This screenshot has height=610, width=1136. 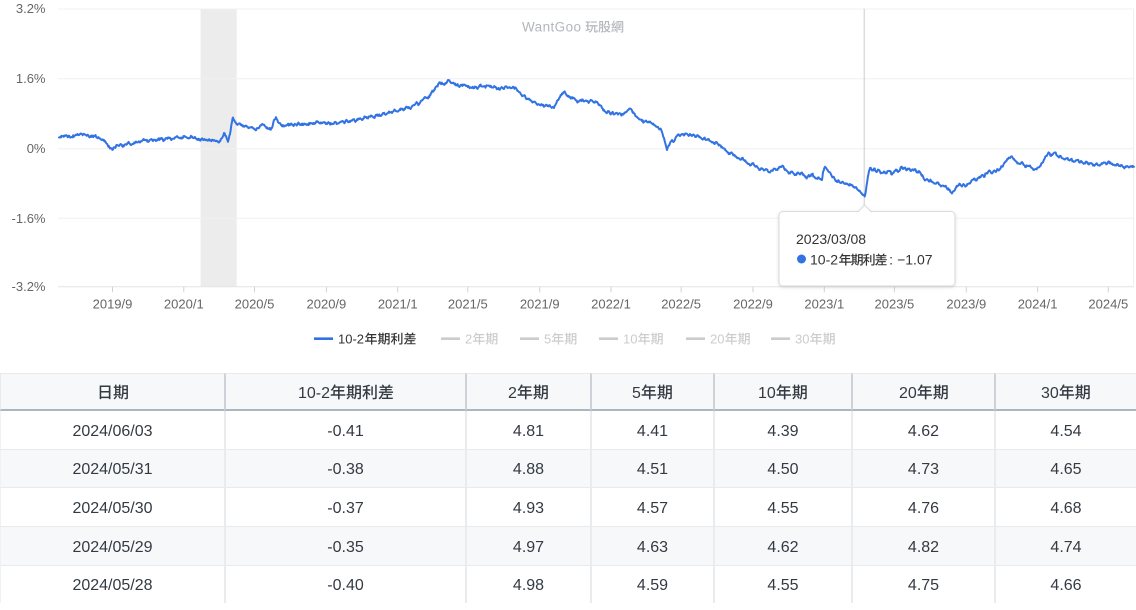 What do you see at coordinates (831, 239) in the screenshot?
I see `svg-text: 2023/03/08` at bounding box center [831, 239].